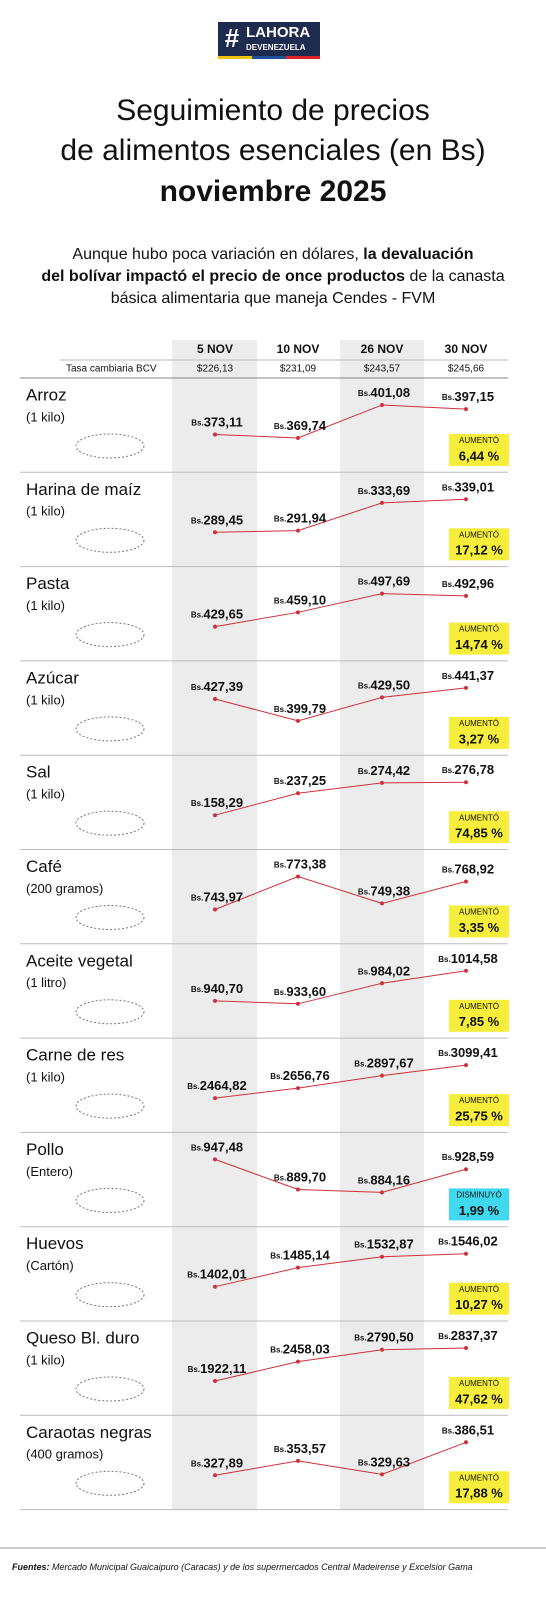  I want to click on change-value: 14,74 %, so click(479, 644).